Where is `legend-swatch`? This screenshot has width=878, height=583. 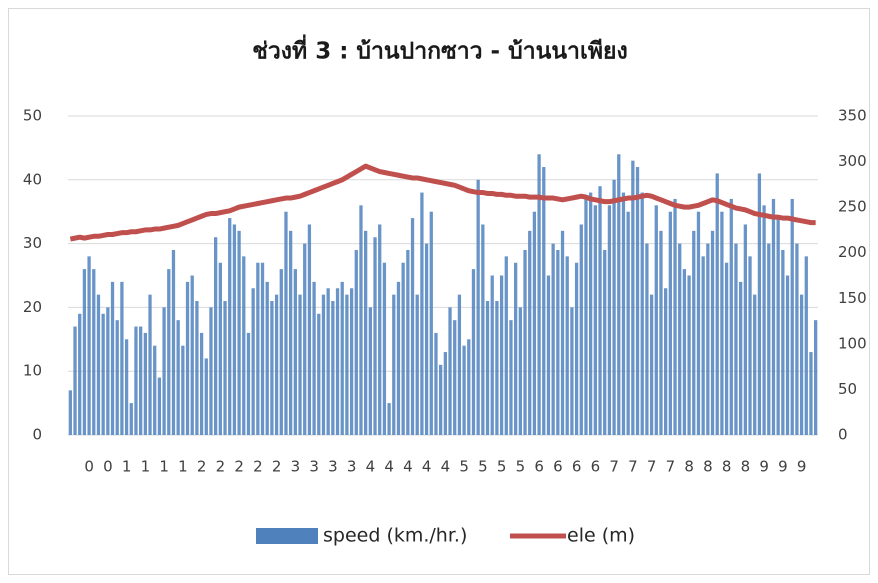 legend-swatch is located at coordinates (287, 536).